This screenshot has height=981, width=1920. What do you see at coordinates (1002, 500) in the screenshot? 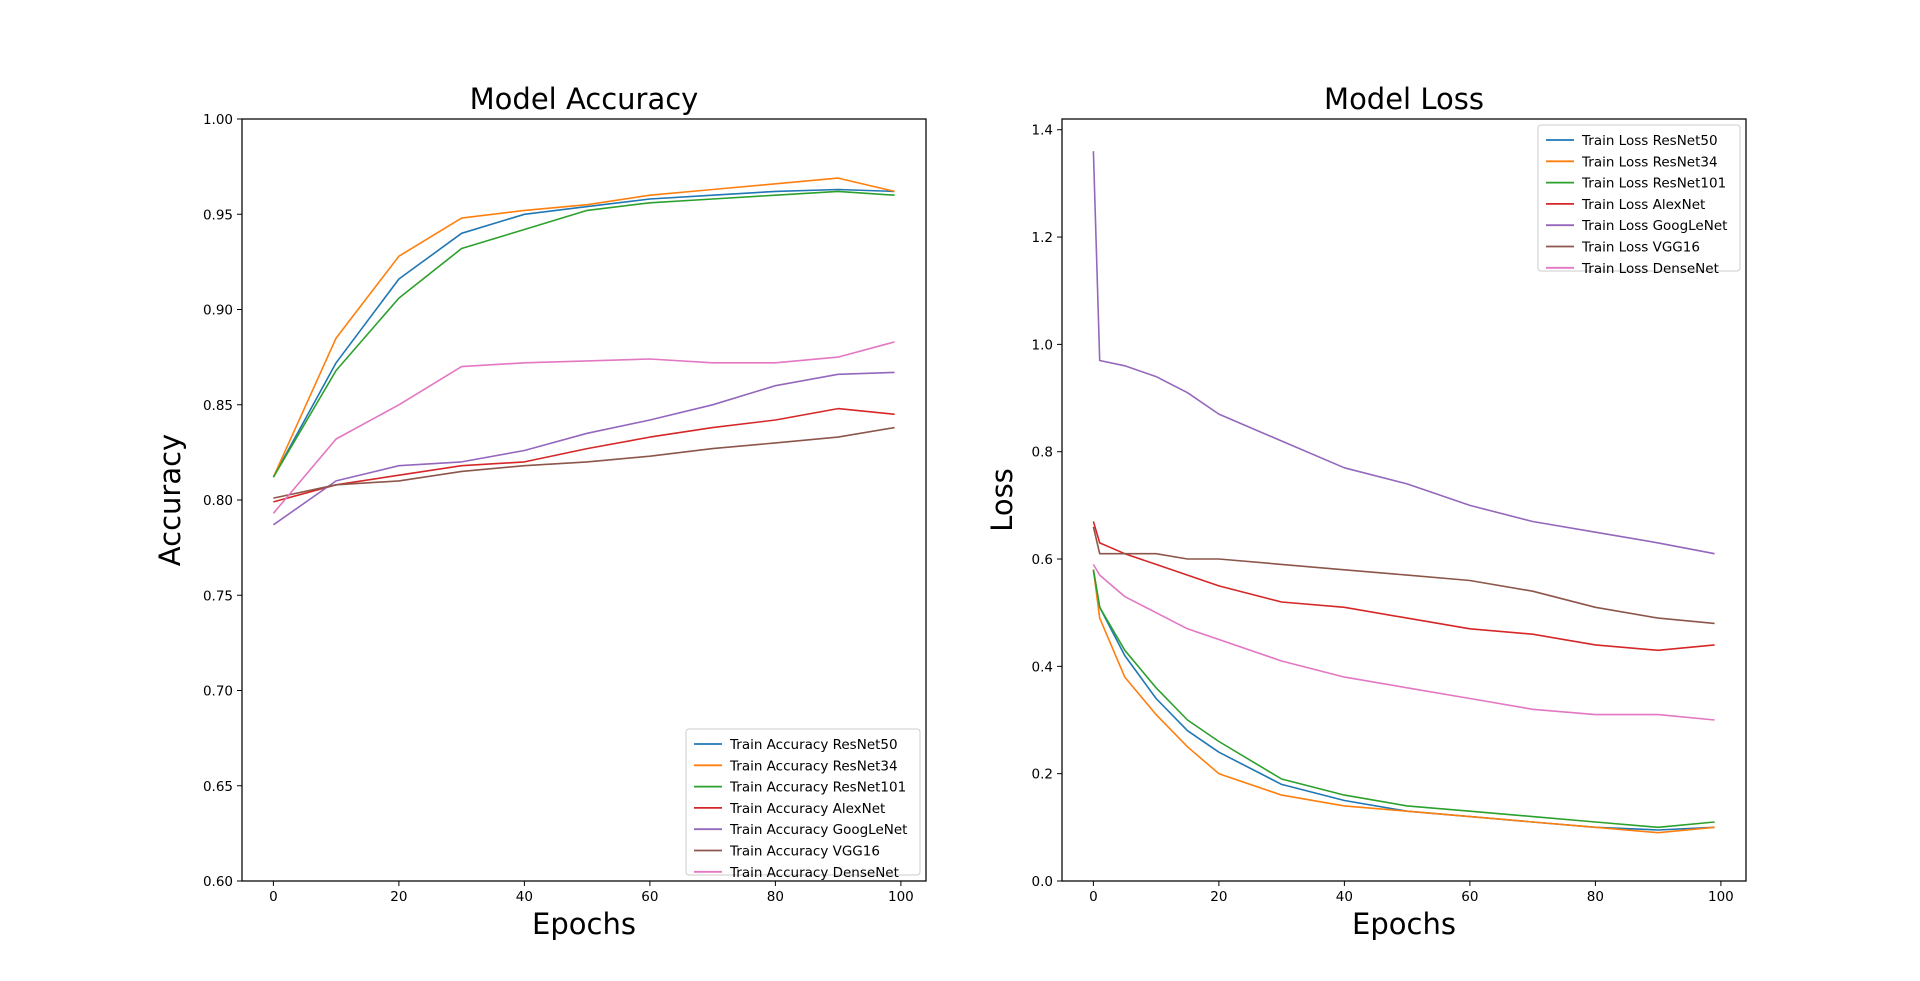
I see `loss-y-axis-label: Loss` at bounding box center [1002, 500].